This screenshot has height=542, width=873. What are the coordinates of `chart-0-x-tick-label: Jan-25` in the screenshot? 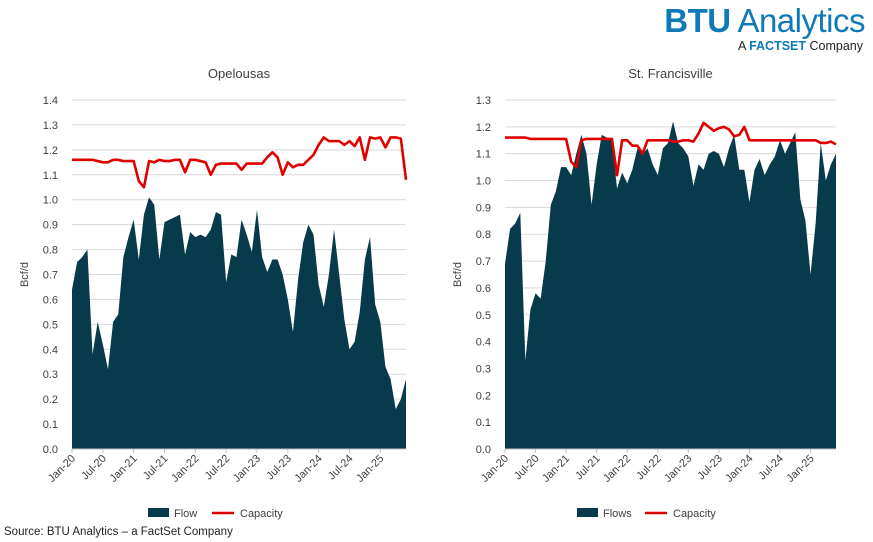 It's located at (370, 469).